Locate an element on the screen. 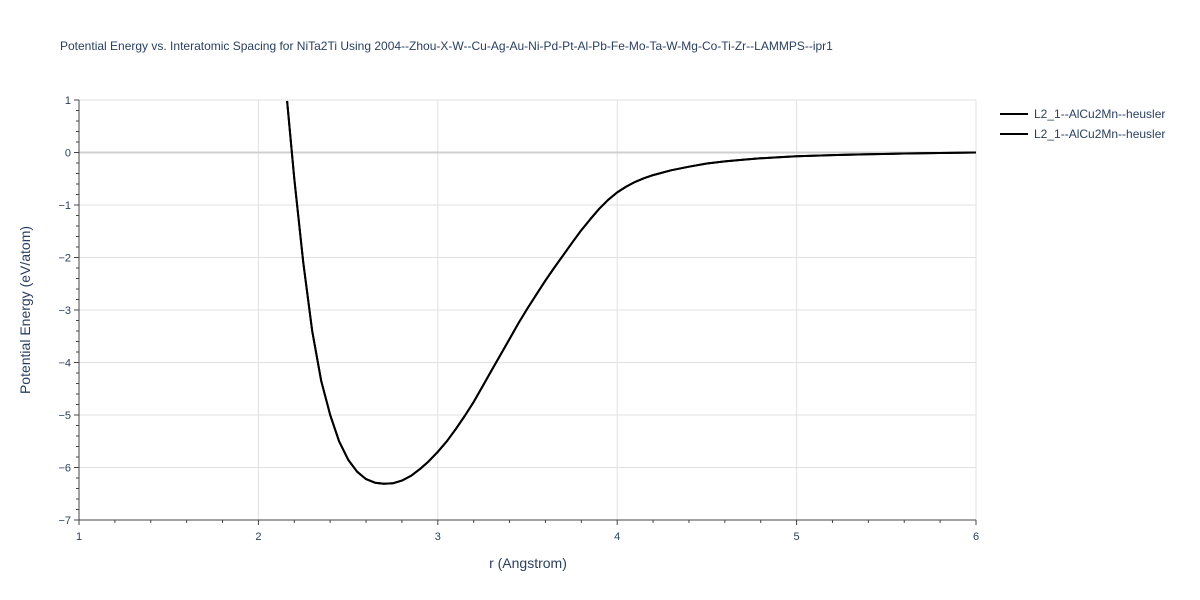 This screenshot has width=1200, height=600. y-tick-label: −6 is located at coordinates (64, 469).